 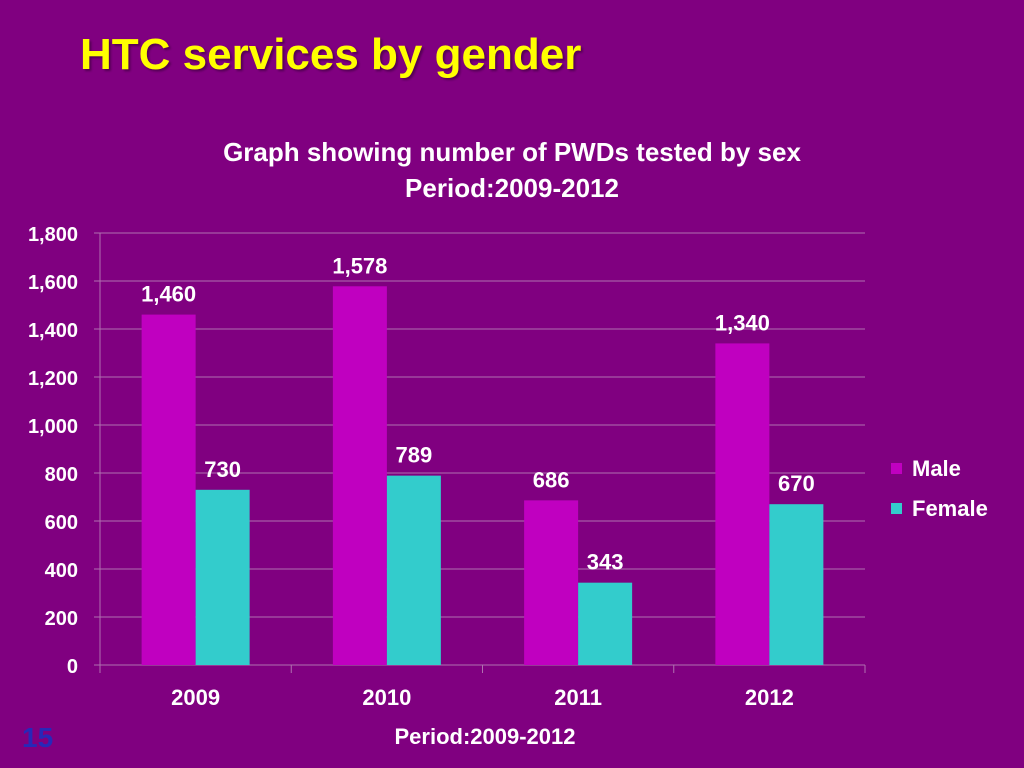 I want to click on slide-number: 15, so click(x=38, y=737).